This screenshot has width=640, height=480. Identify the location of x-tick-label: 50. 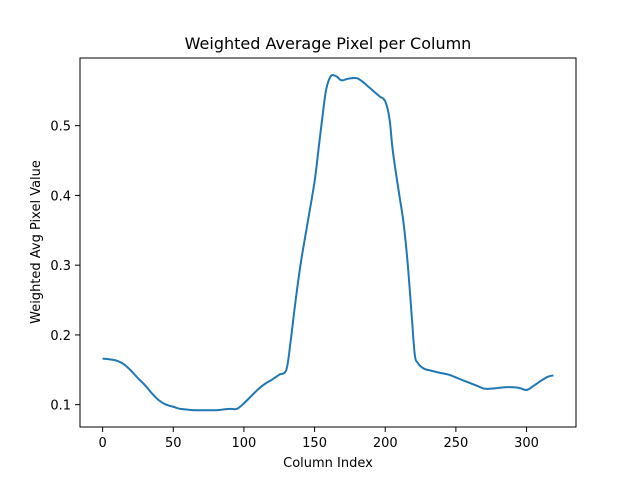
(173, 443).